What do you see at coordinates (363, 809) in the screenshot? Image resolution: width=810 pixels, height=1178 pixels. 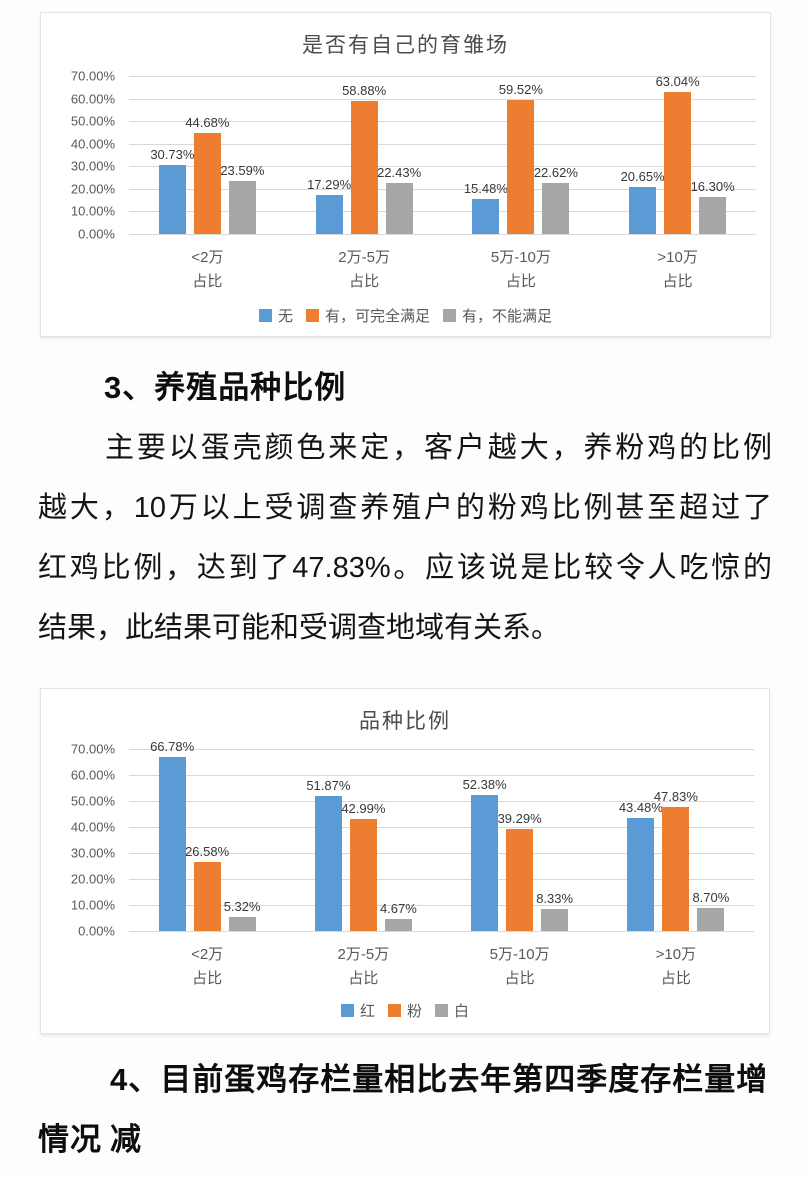 I see `data-label: 42.99%` at bounding box center [363, 809].